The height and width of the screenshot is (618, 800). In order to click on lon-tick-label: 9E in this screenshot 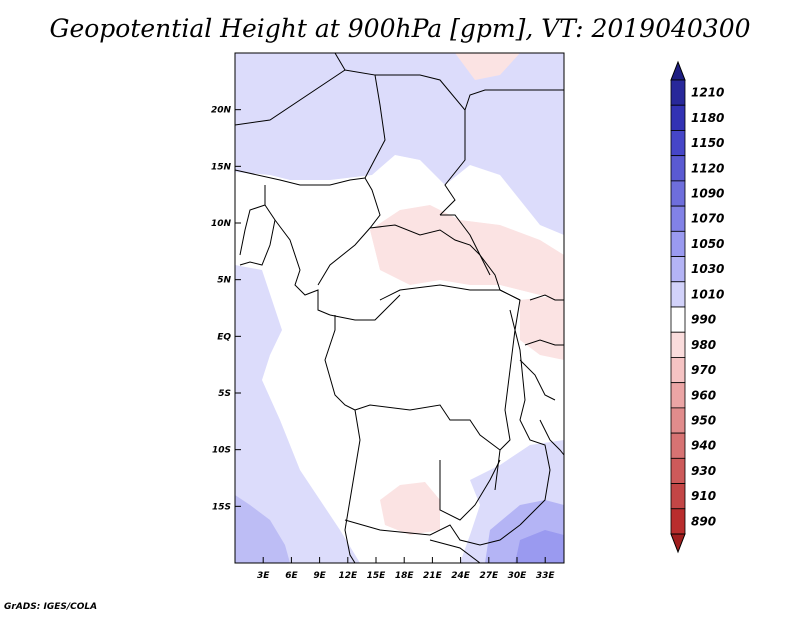, I will do `click(319, 576)`.